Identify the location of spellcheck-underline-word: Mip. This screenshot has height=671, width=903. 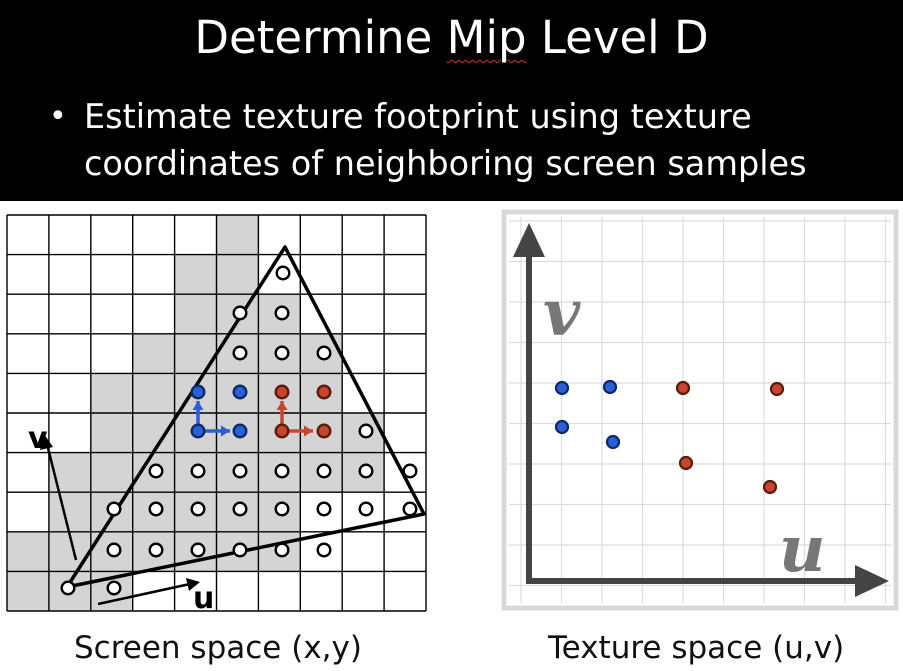
(486, 37).